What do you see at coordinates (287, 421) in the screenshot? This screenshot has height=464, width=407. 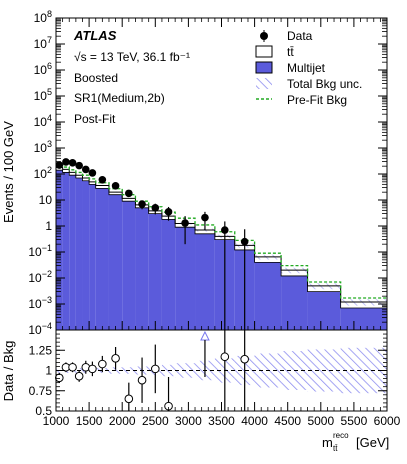 I see `x-tick-label: 4500` at bounding box center [287, 421].